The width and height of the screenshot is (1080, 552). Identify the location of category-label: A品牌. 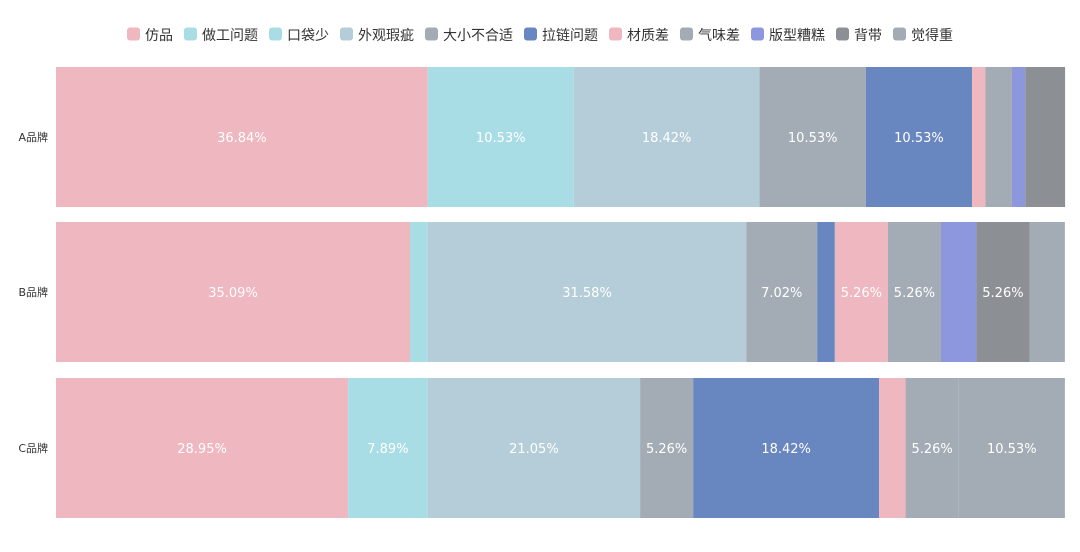
(33, 137).